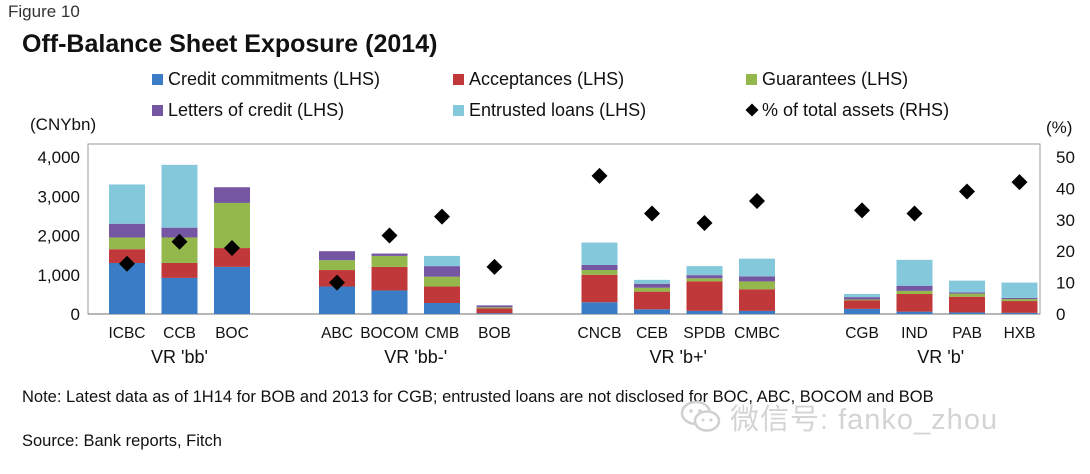  I want to click on legend-label: % of total assets (RHS), so click(855, 110).